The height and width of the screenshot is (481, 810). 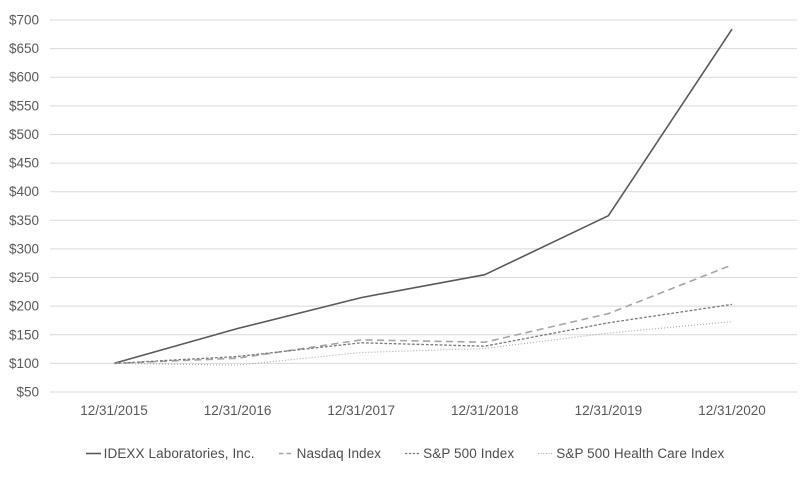 I want to click on series-line-s-p-500-index, so click(x=423, y=334).